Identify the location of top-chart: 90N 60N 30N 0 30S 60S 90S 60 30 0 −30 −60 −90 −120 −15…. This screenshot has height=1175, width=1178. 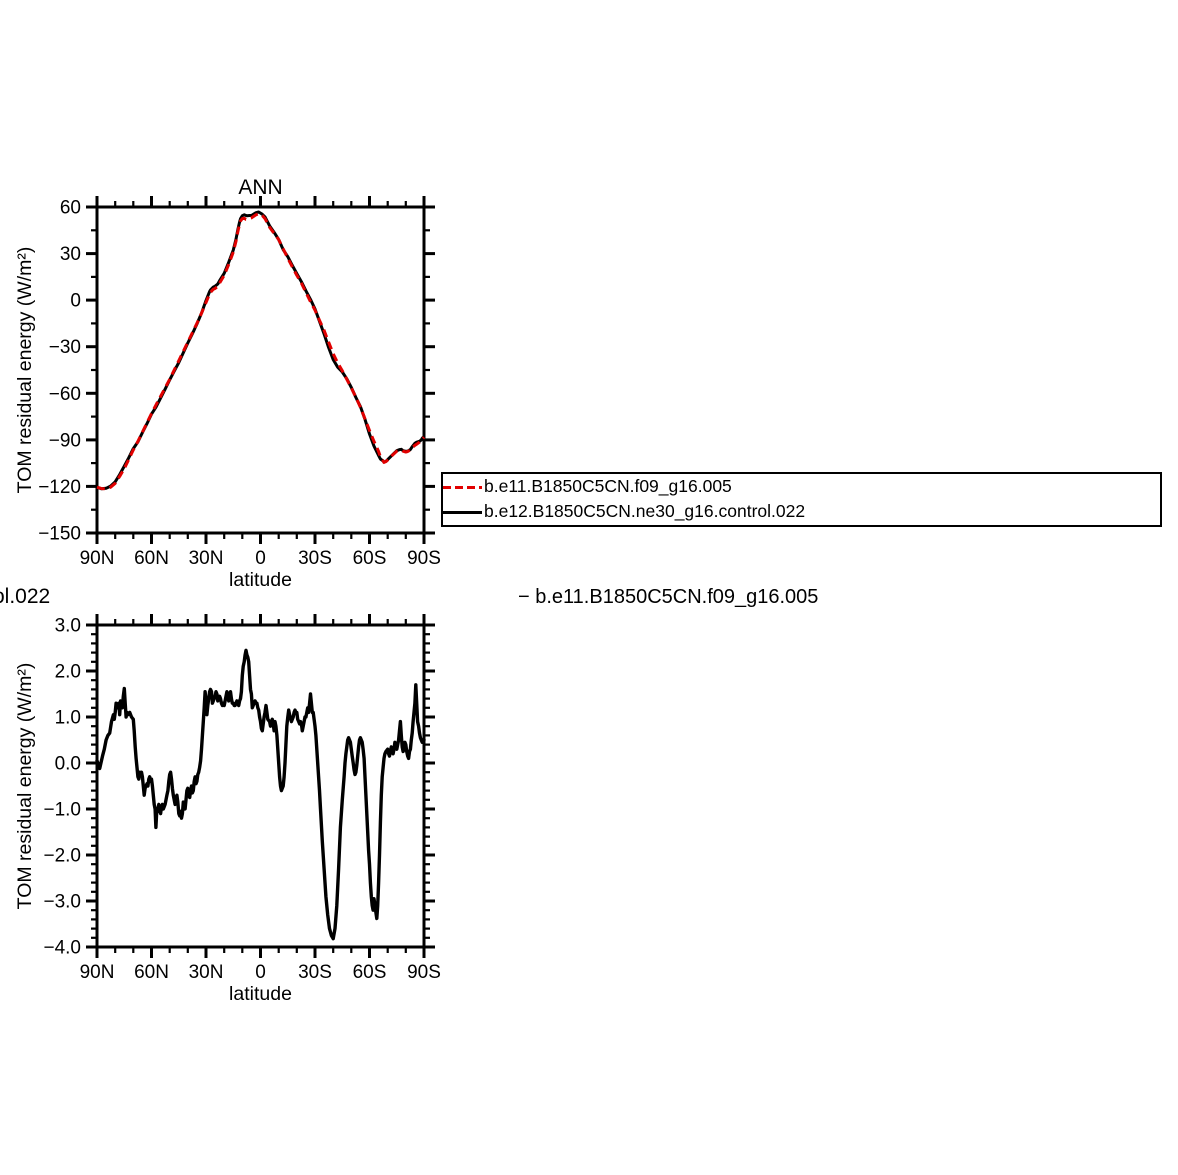
(227, 383).